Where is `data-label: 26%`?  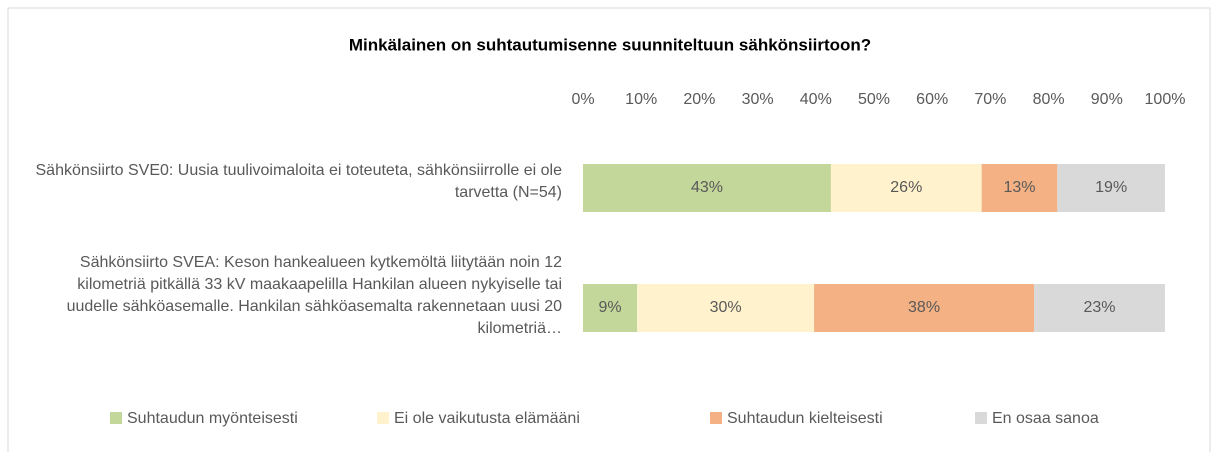 data-label: 26% is located at coordinates (906, 187).